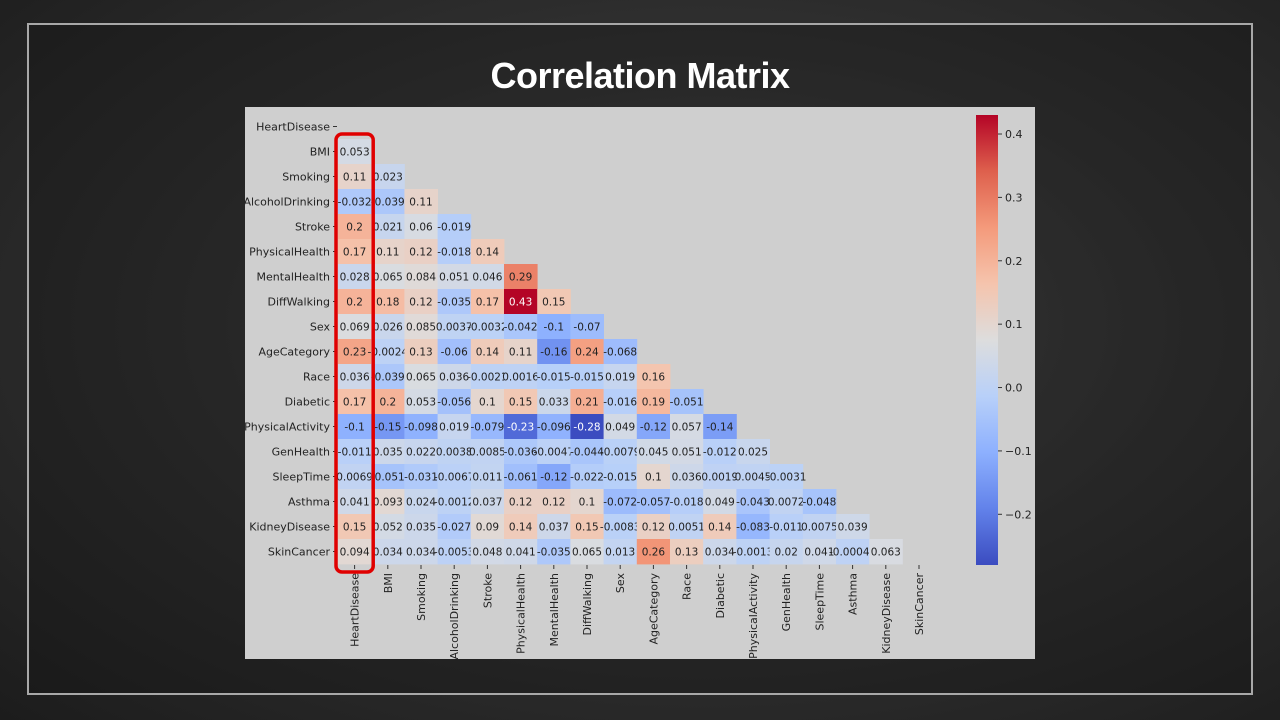 The image size is (1280, 720). Describe the element at coordinates (720, 553) in the screenshot. I see `heatmap-value-skincancer-diabetic: 0.034` at that location.